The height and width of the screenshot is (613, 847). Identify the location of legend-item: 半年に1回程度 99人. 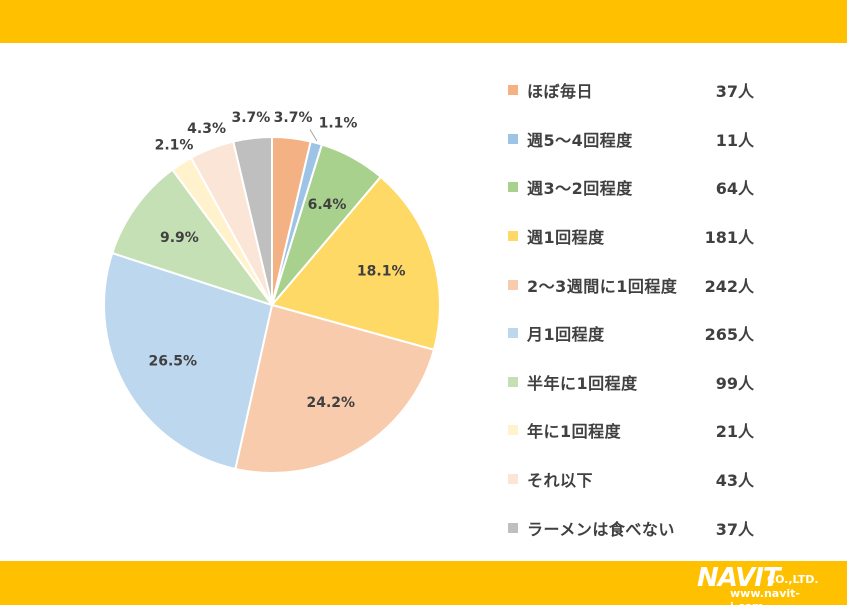
(673, 382).